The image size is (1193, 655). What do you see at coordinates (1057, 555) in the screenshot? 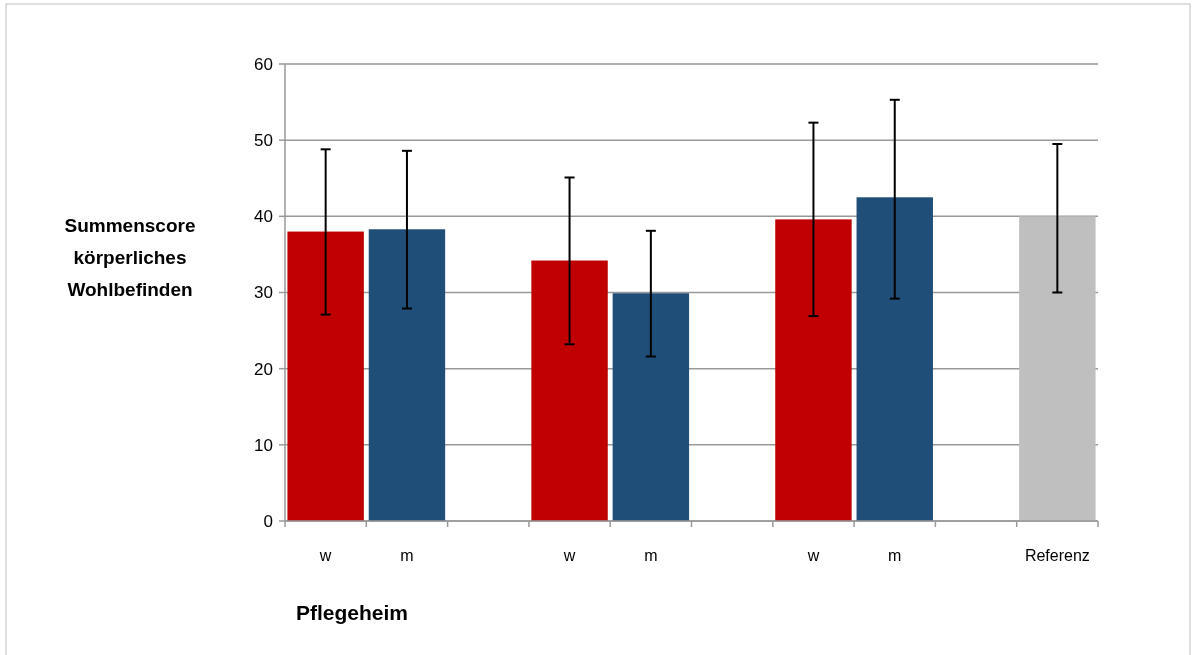
I see `x-tick-label: Referenz` at bounding box center [1057, 555].